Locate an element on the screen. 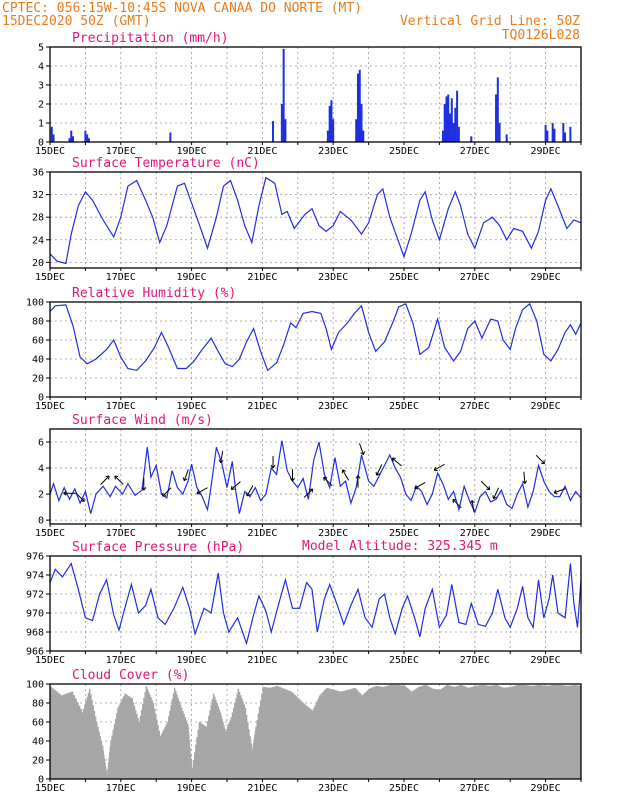 Image resolution: width=618 pixels, height=800 pixels. cloud-frame is located at coordinates (315, 731).